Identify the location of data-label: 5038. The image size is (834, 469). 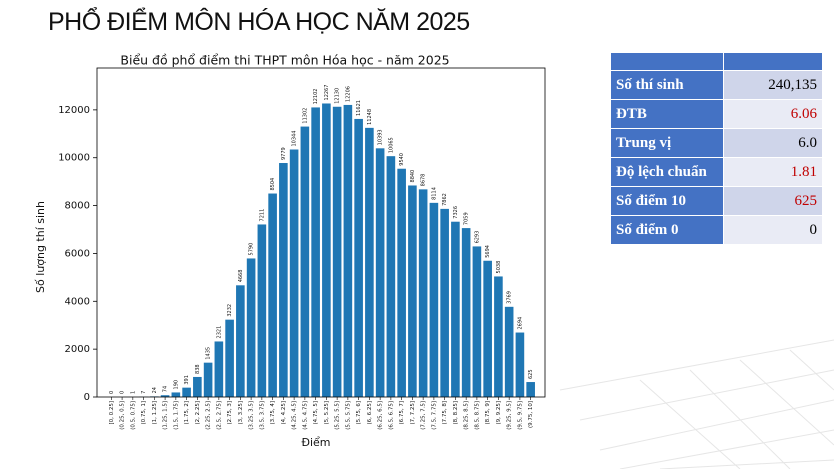
(499, 267).